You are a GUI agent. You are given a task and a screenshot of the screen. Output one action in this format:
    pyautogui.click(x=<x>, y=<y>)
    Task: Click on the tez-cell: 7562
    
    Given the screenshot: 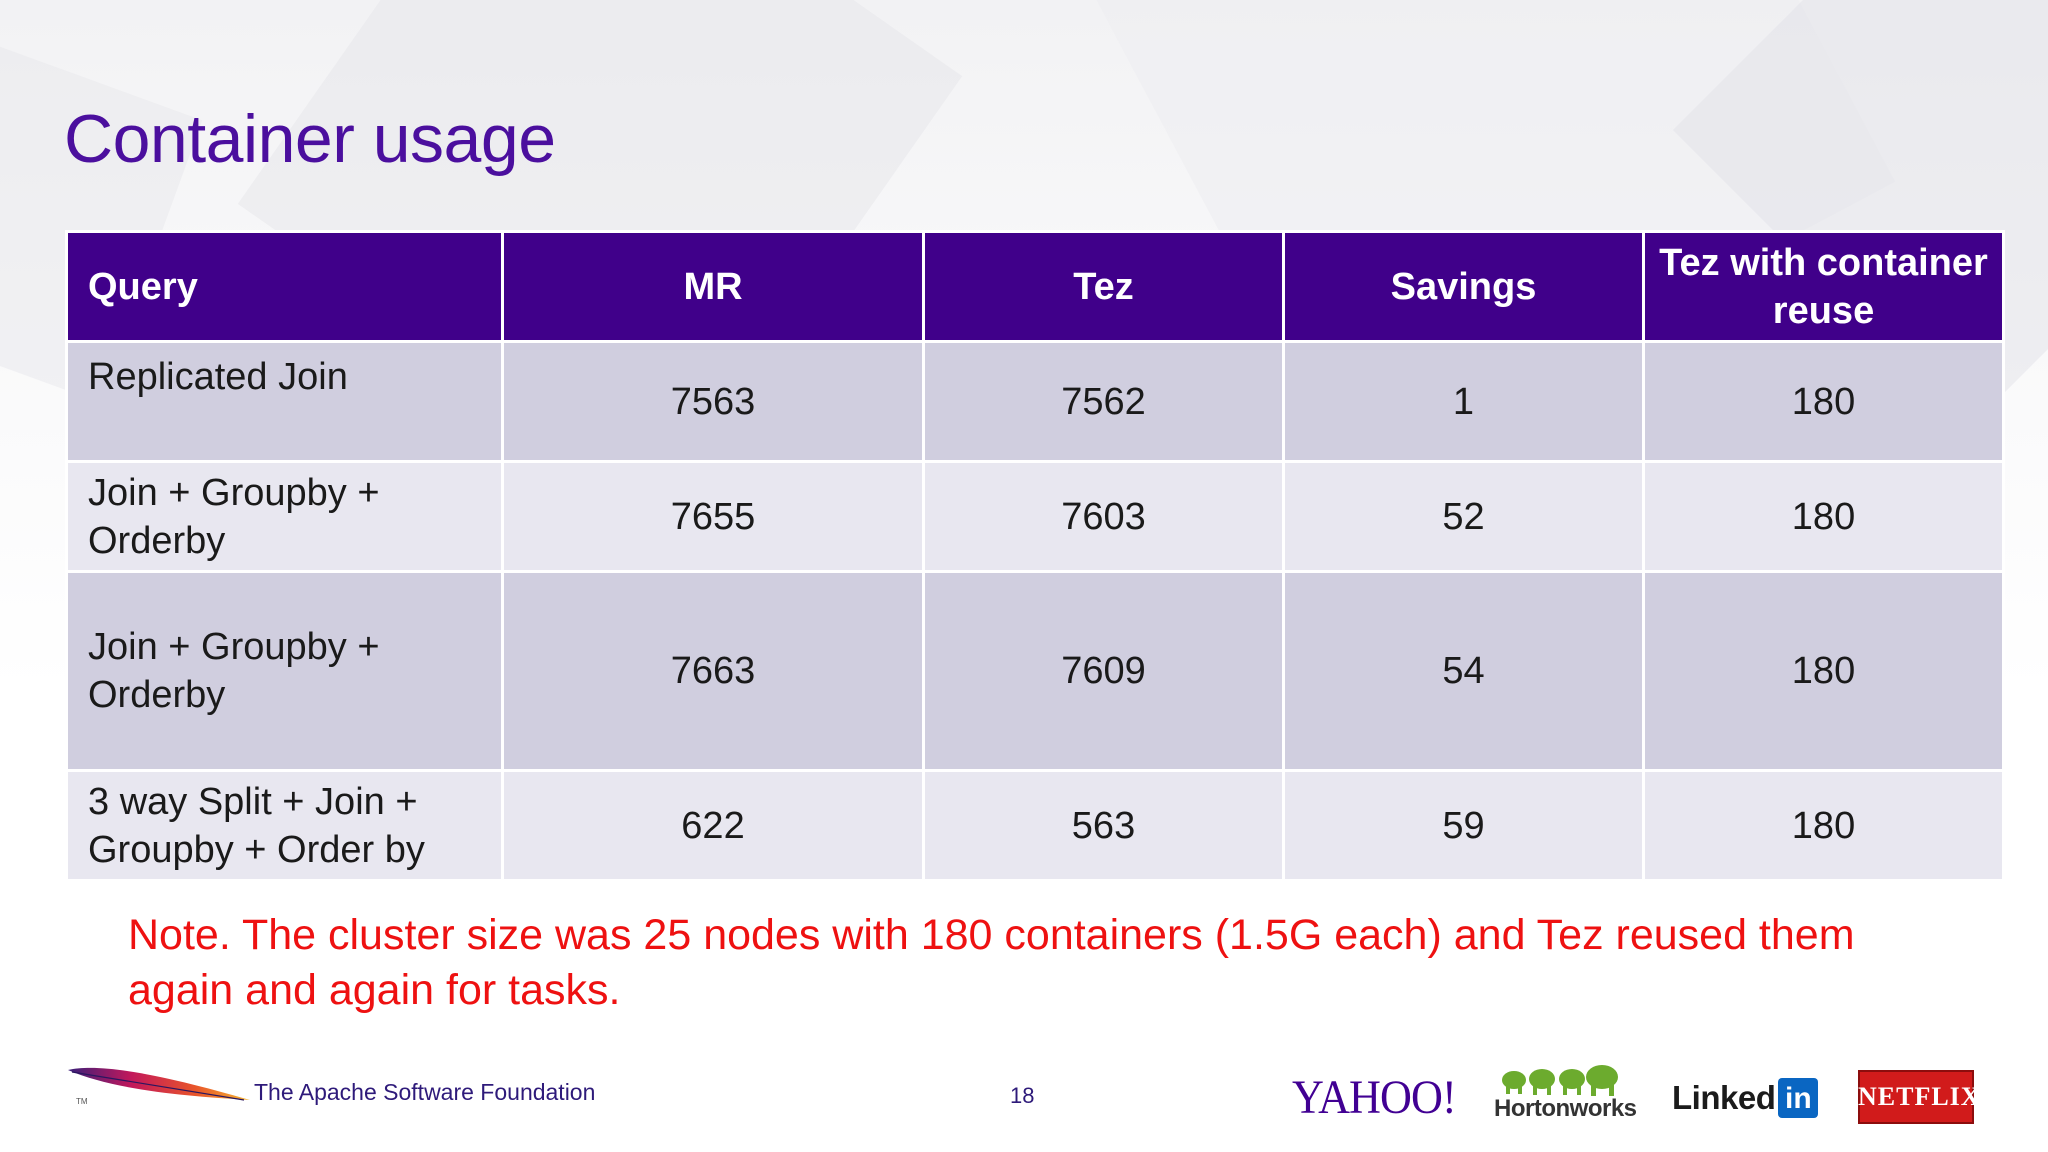 What is the action you would take?
    pyautogui.click(x=1103, y=401)
    